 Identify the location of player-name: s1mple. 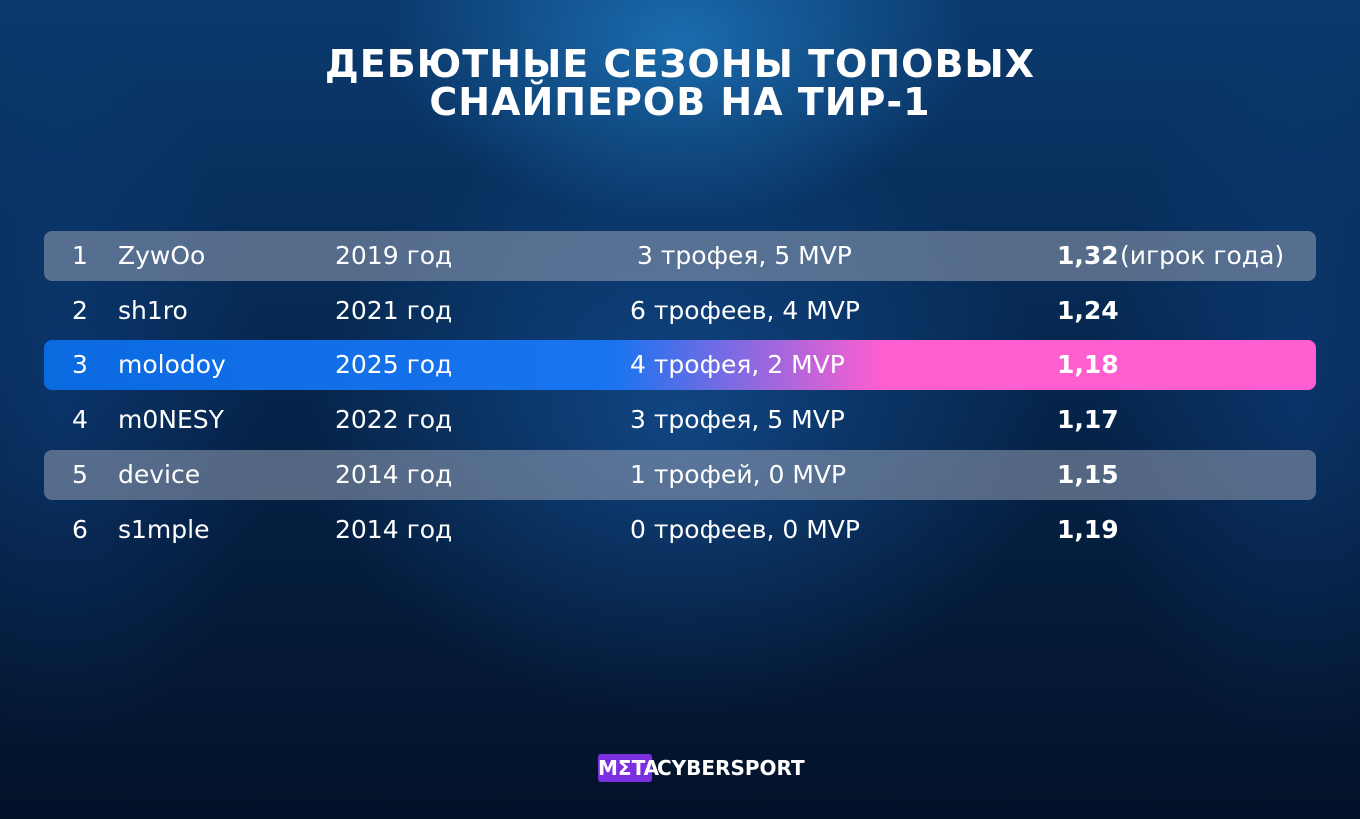
(164, 529).